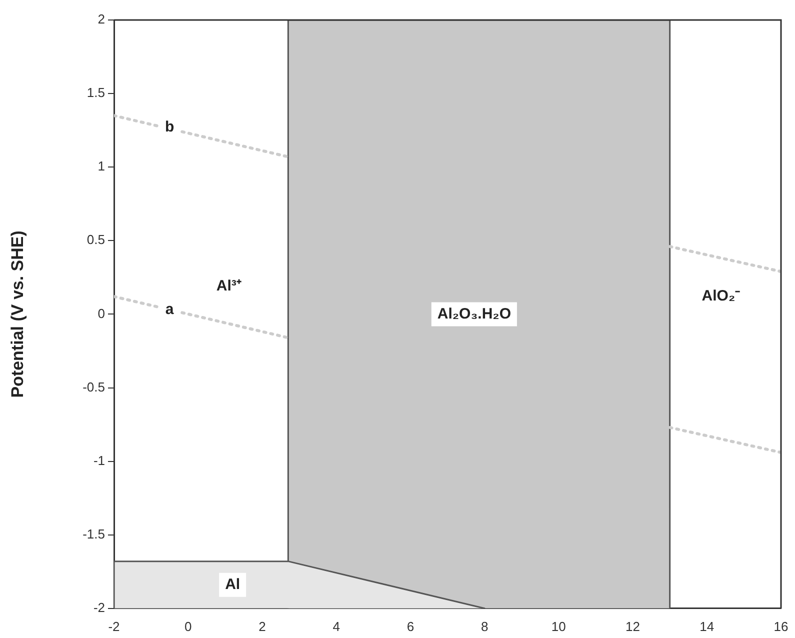 The image size is (795, 638). I want to click on annotation: AlO₂⁻, so click(721, 296).